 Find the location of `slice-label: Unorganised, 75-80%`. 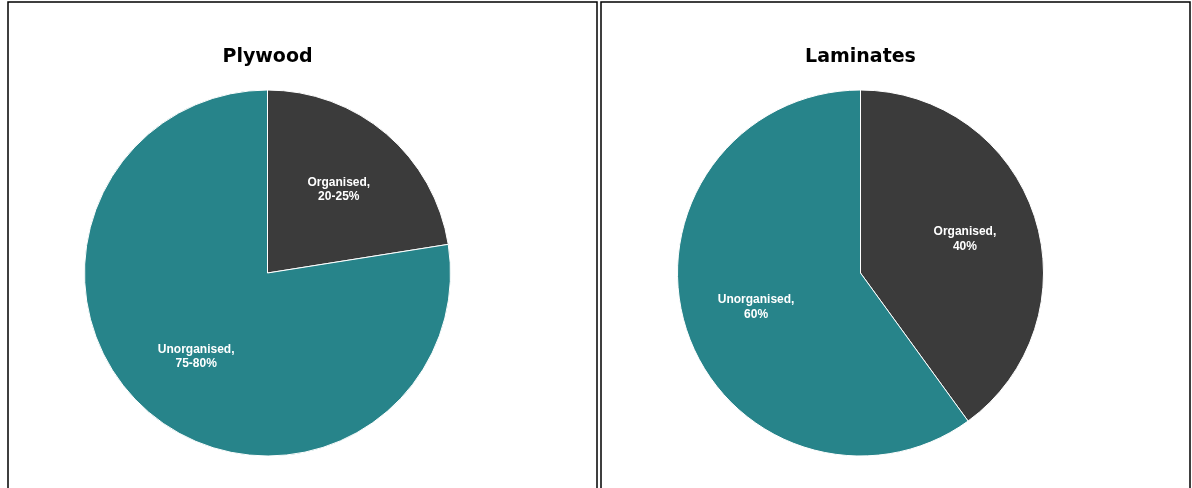

slice-label: Unorganised, 75-80% is located at coordinates (196, 356).